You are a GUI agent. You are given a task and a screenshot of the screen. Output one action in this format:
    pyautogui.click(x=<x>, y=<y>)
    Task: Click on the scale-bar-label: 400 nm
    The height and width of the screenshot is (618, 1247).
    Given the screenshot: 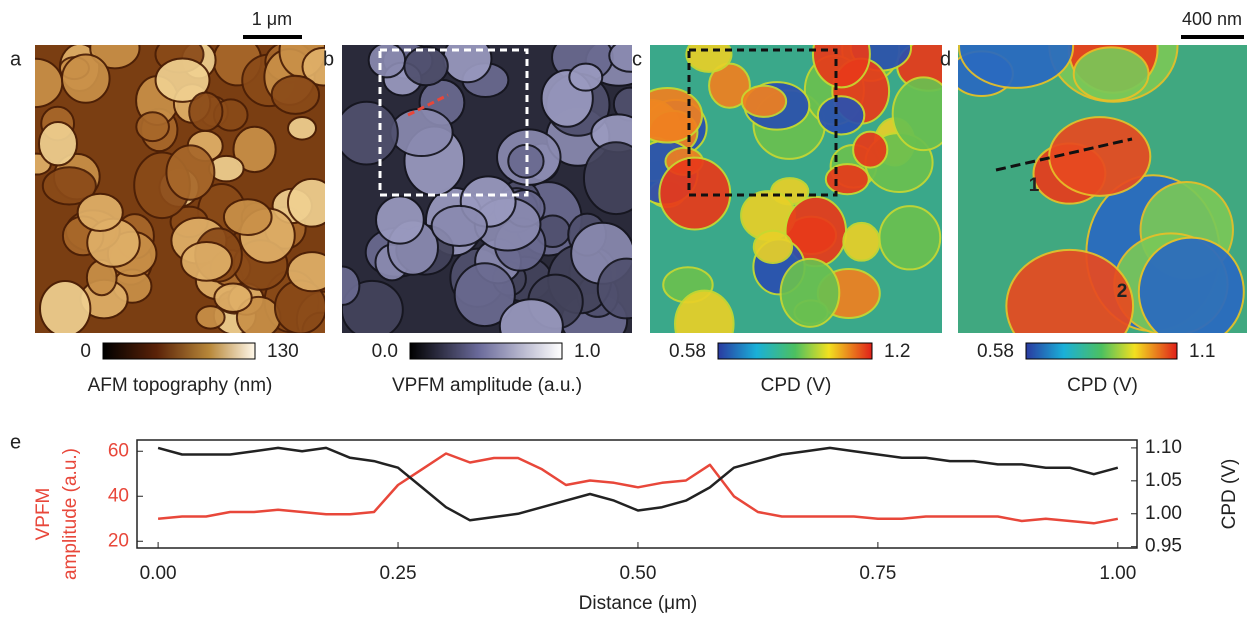 What is the action you would take?
    pyautogui.click(x=1212, y=19)
    